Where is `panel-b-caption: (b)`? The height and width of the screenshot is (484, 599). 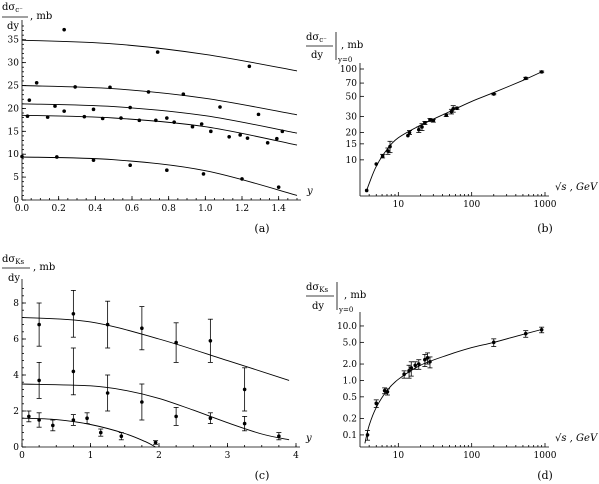 panel-b-caption: (b) is located at coordinates (545, 228).